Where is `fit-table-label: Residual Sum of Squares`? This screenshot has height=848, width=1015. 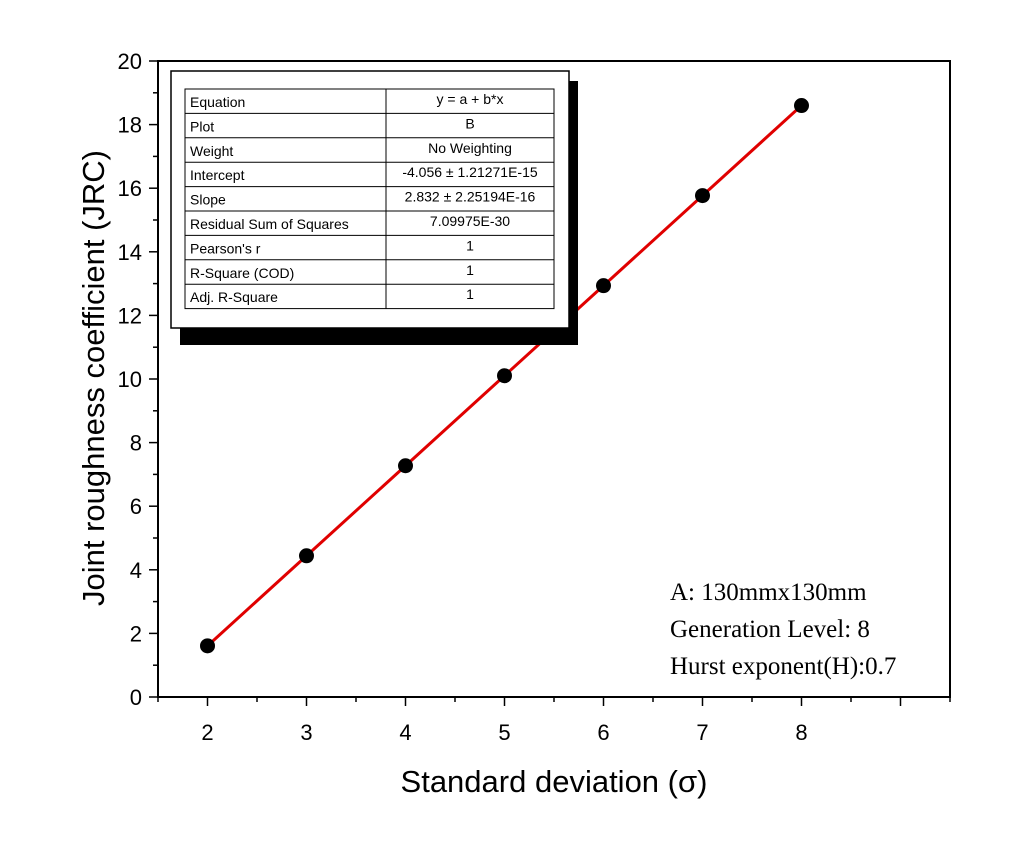
fit-table-label: Residual Sum of Squares is located at coordinates (269, 224).